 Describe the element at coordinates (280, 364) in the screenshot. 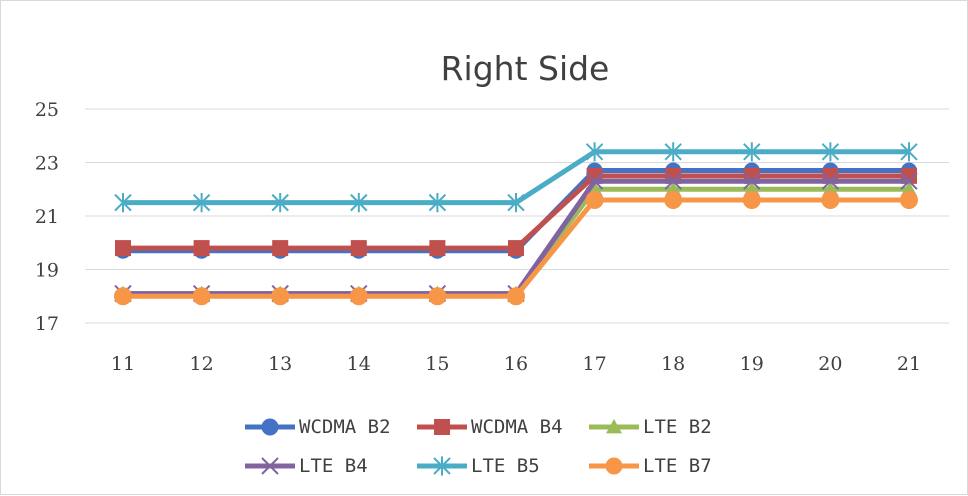

I see `x-tick-label: 13` at that location.